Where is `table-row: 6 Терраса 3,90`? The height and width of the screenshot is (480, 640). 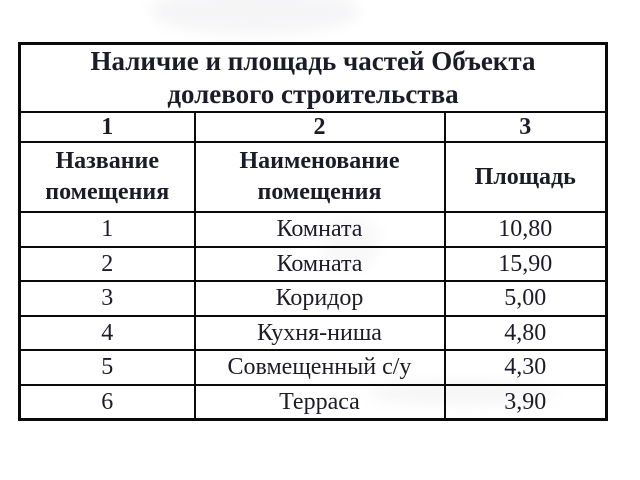
table-row: 6 Терраса 3,90 is located at coordinates (313, 402).